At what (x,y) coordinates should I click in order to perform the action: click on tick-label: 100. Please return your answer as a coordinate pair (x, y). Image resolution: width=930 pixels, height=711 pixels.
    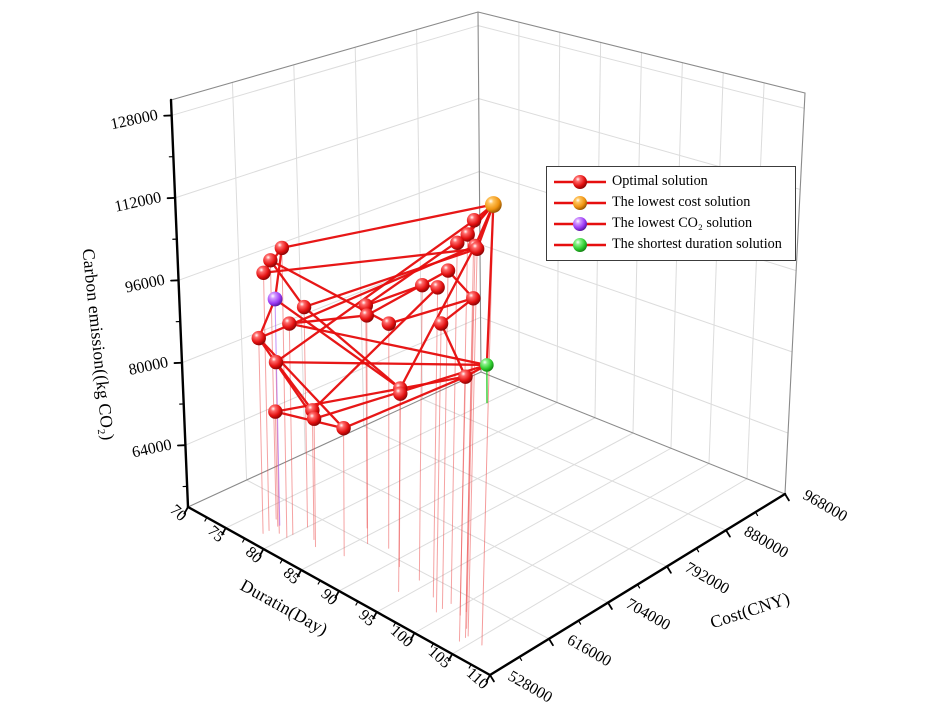
    Looking at the image, I should click on (401, 636).